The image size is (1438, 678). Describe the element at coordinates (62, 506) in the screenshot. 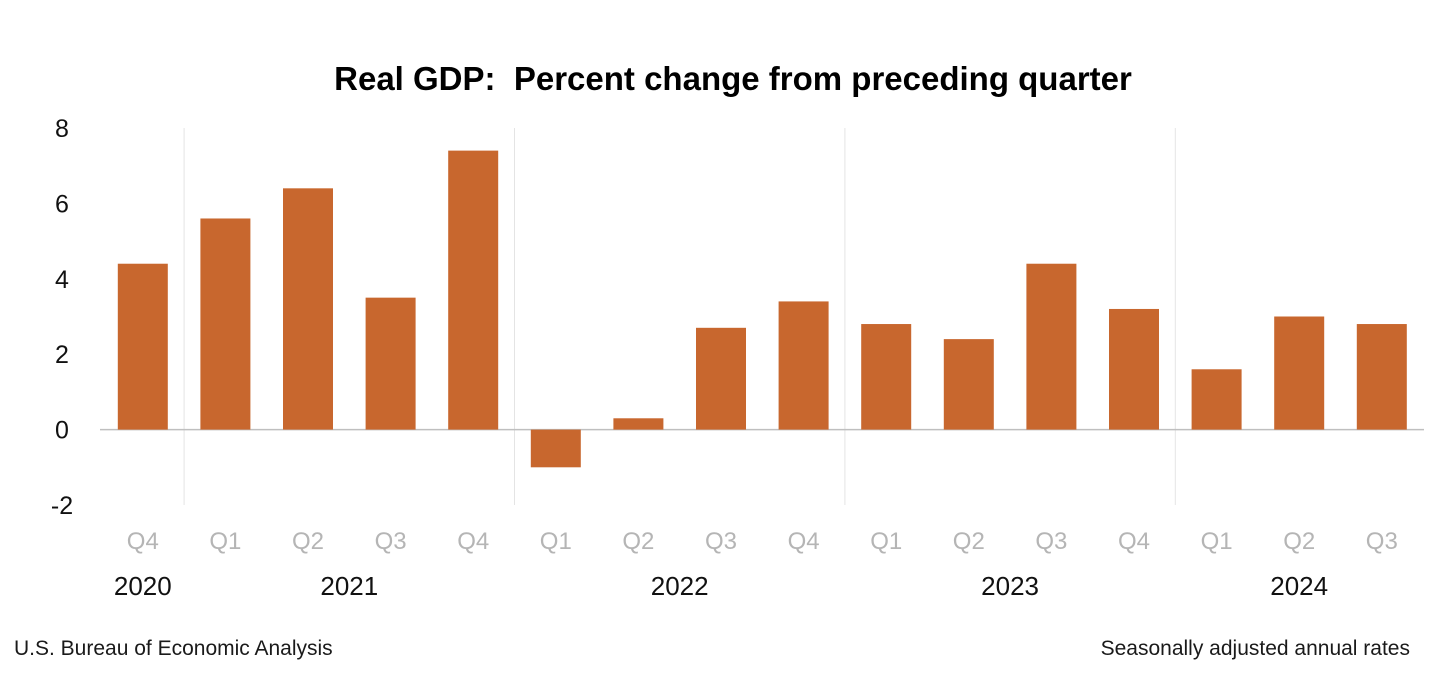

I see `y-tick-label: -2` at that location.